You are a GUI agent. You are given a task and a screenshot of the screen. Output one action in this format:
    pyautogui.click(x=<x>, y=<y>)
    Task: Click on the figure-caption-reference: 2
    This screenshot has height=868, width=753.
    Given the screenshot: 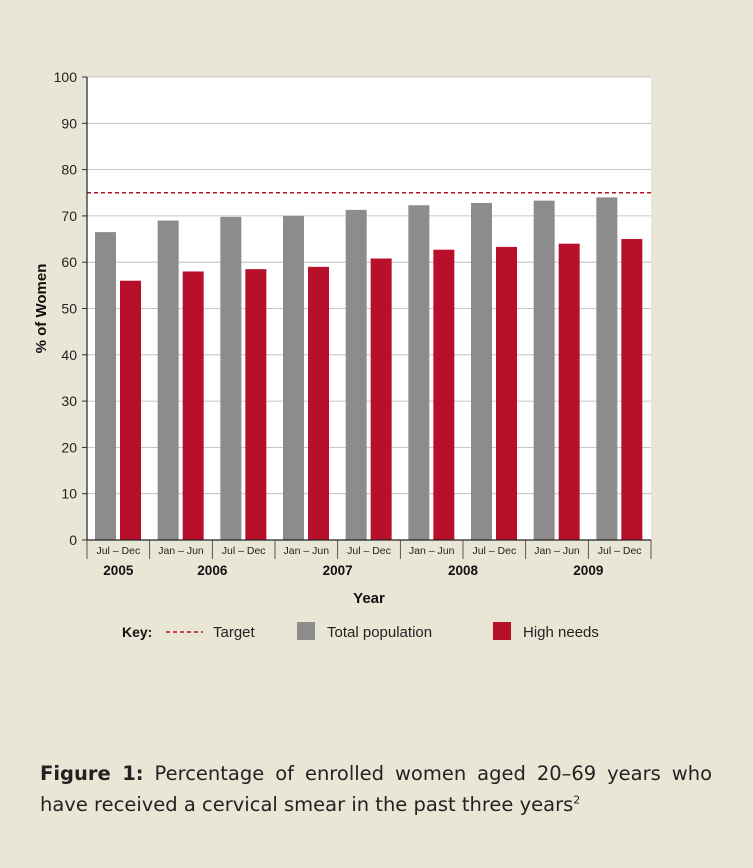 What is the action you would take?
    pyautogui.click(x=577, y=799)
    